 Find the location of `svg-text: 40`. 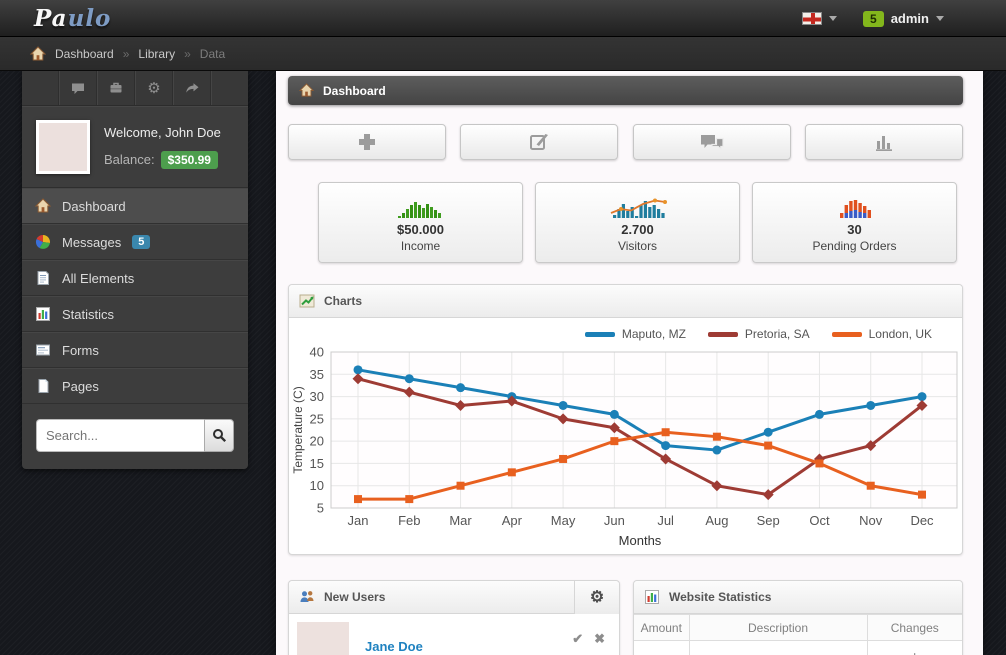

svg-text: 40 is located at coordinates (317, 352).